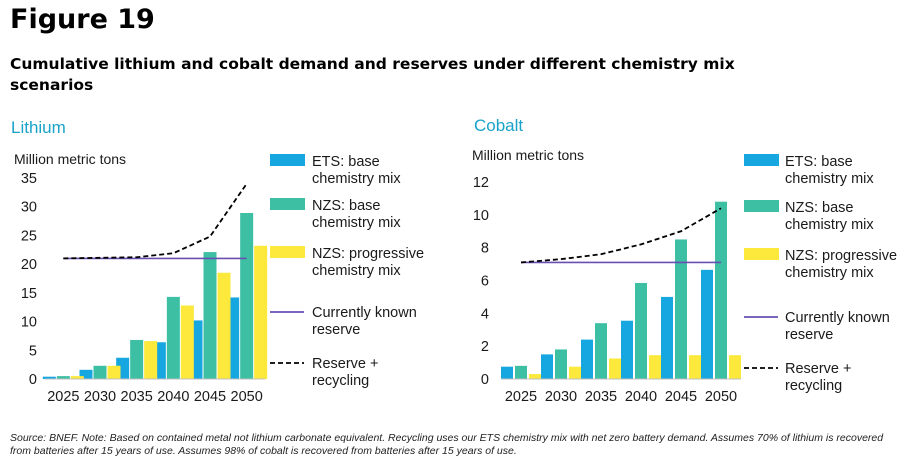  What do you see at coordinates (818, 377) in the screenshot?
I see `cobalt-legend-label-recycle: Reserve + recycling` at bounding box center [818, 377].